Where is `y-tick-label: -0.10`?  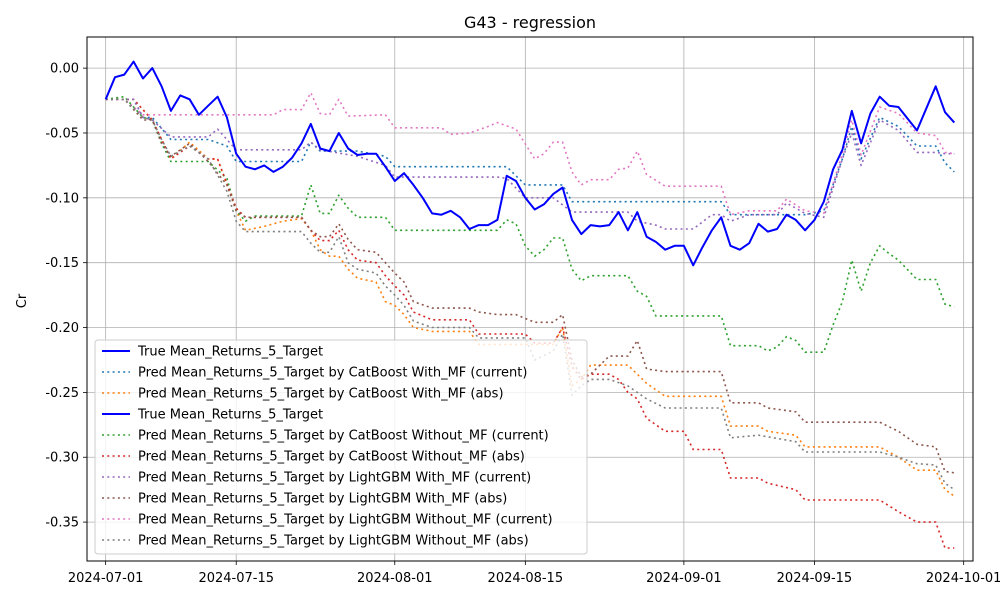
y-tick-label: -0.10 is located at coordinates (62, 198).